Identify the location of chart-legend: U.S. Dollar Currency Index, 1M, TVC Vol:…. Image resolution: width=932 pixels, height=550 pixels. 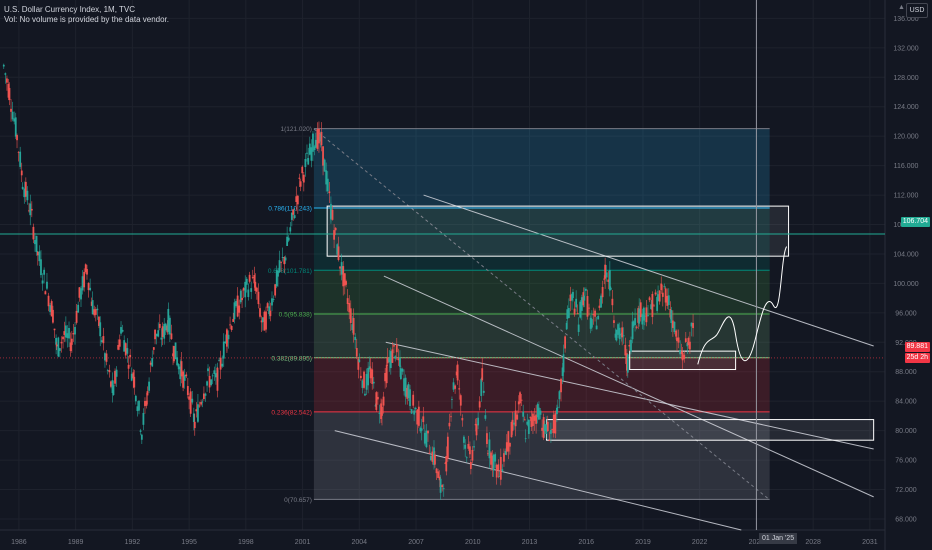
(86, 15).